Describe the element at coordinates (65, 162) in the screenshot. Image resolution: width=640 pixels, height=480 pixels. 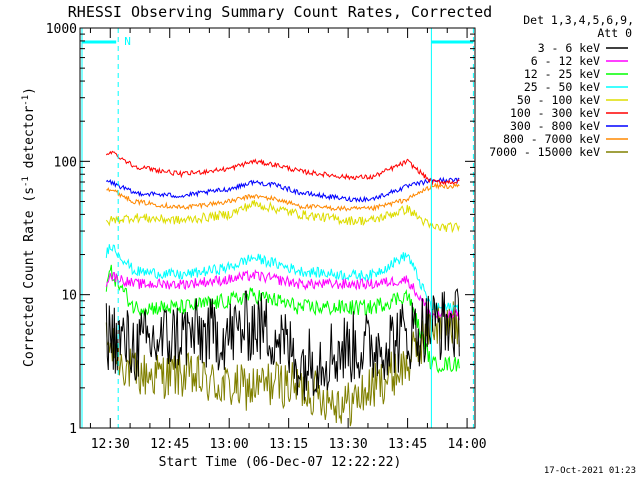
I see `y-tick-label-2: 100` at that location.